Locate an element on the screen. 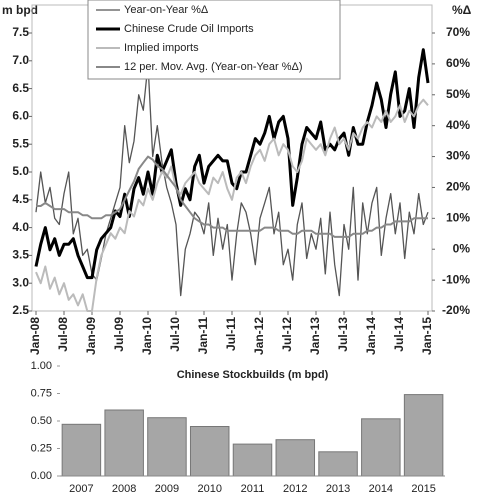 Image resolution: width=478 pixels, height=496 pixels. legend-label: 12 per. Mov. Avg. (Year-on-Year %Δ) is located at coordinates (213, 67).